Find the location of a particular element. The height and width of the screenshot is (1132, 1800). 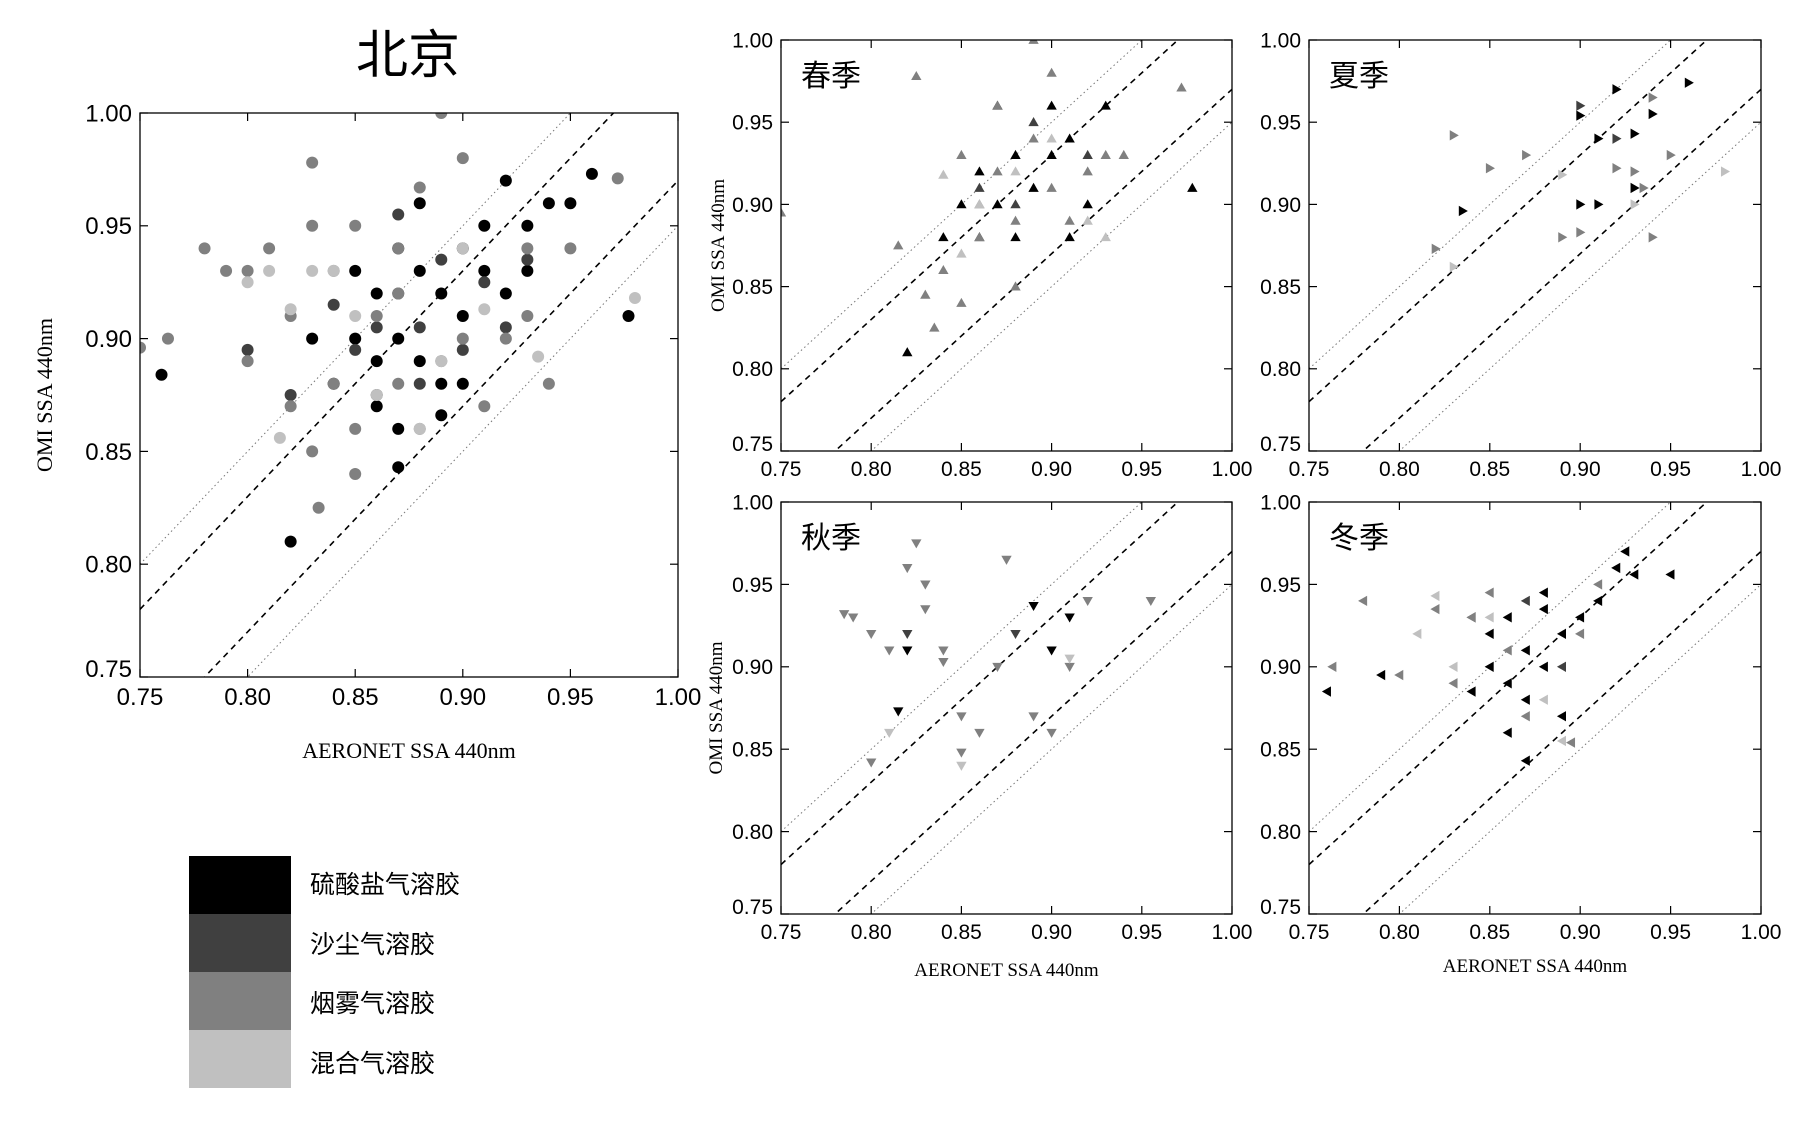

legend-label-dust: 沙尘气溶胶 is located at coordinates (372, 944).